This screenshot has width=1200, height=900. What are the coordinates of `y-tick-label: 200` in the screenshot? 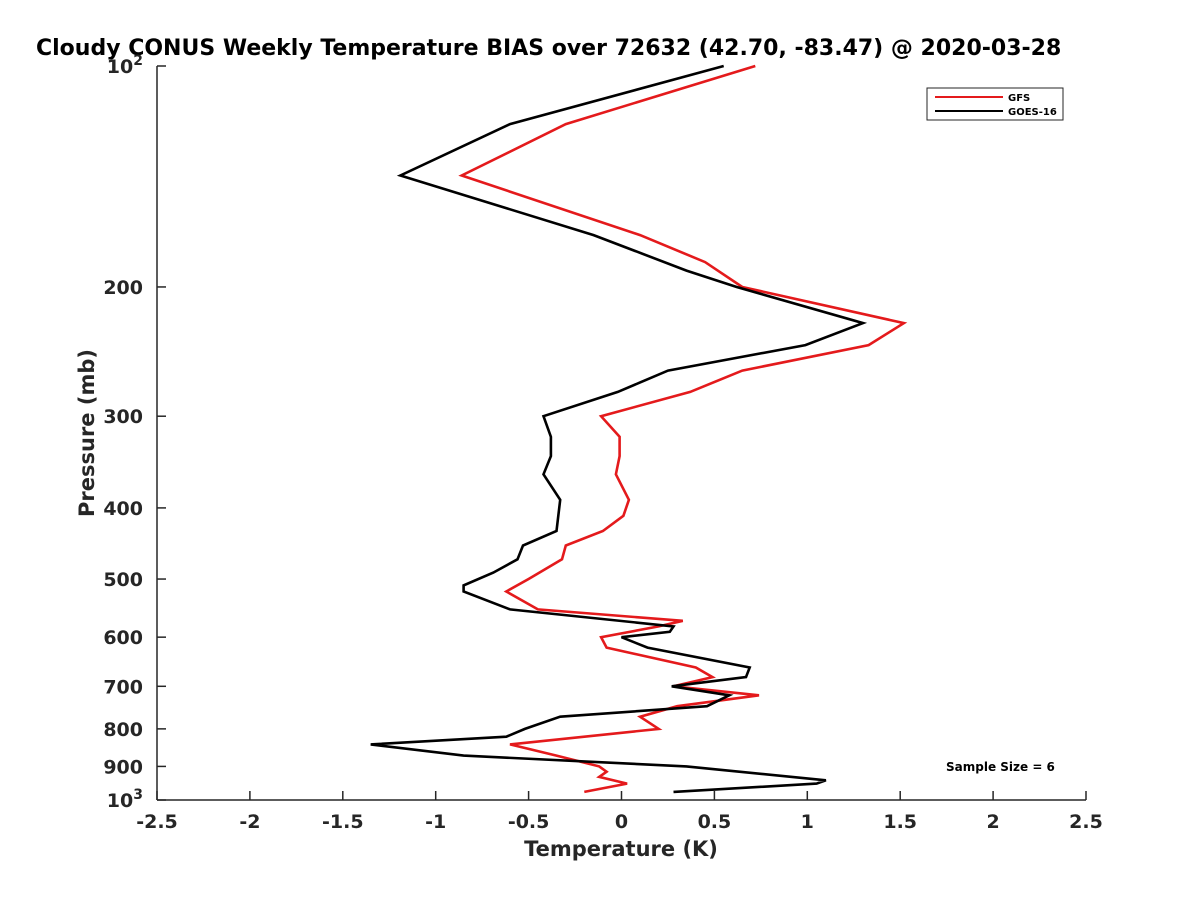 It's located at (123, 288).